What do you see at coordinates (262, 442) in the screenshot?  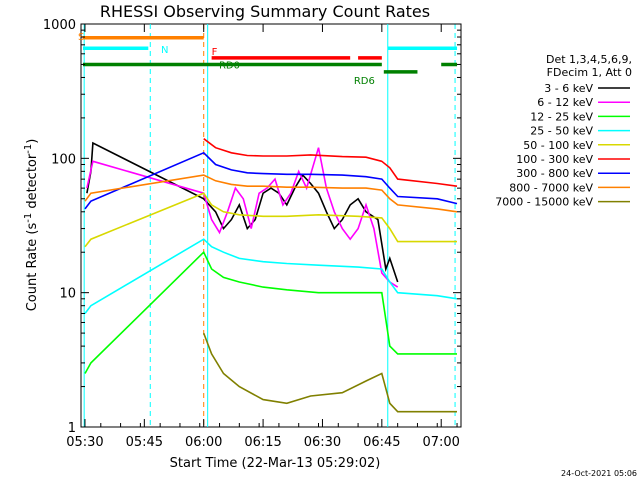 I see `x-tick-label-3: 06:15` at bounding box center [262, 442].